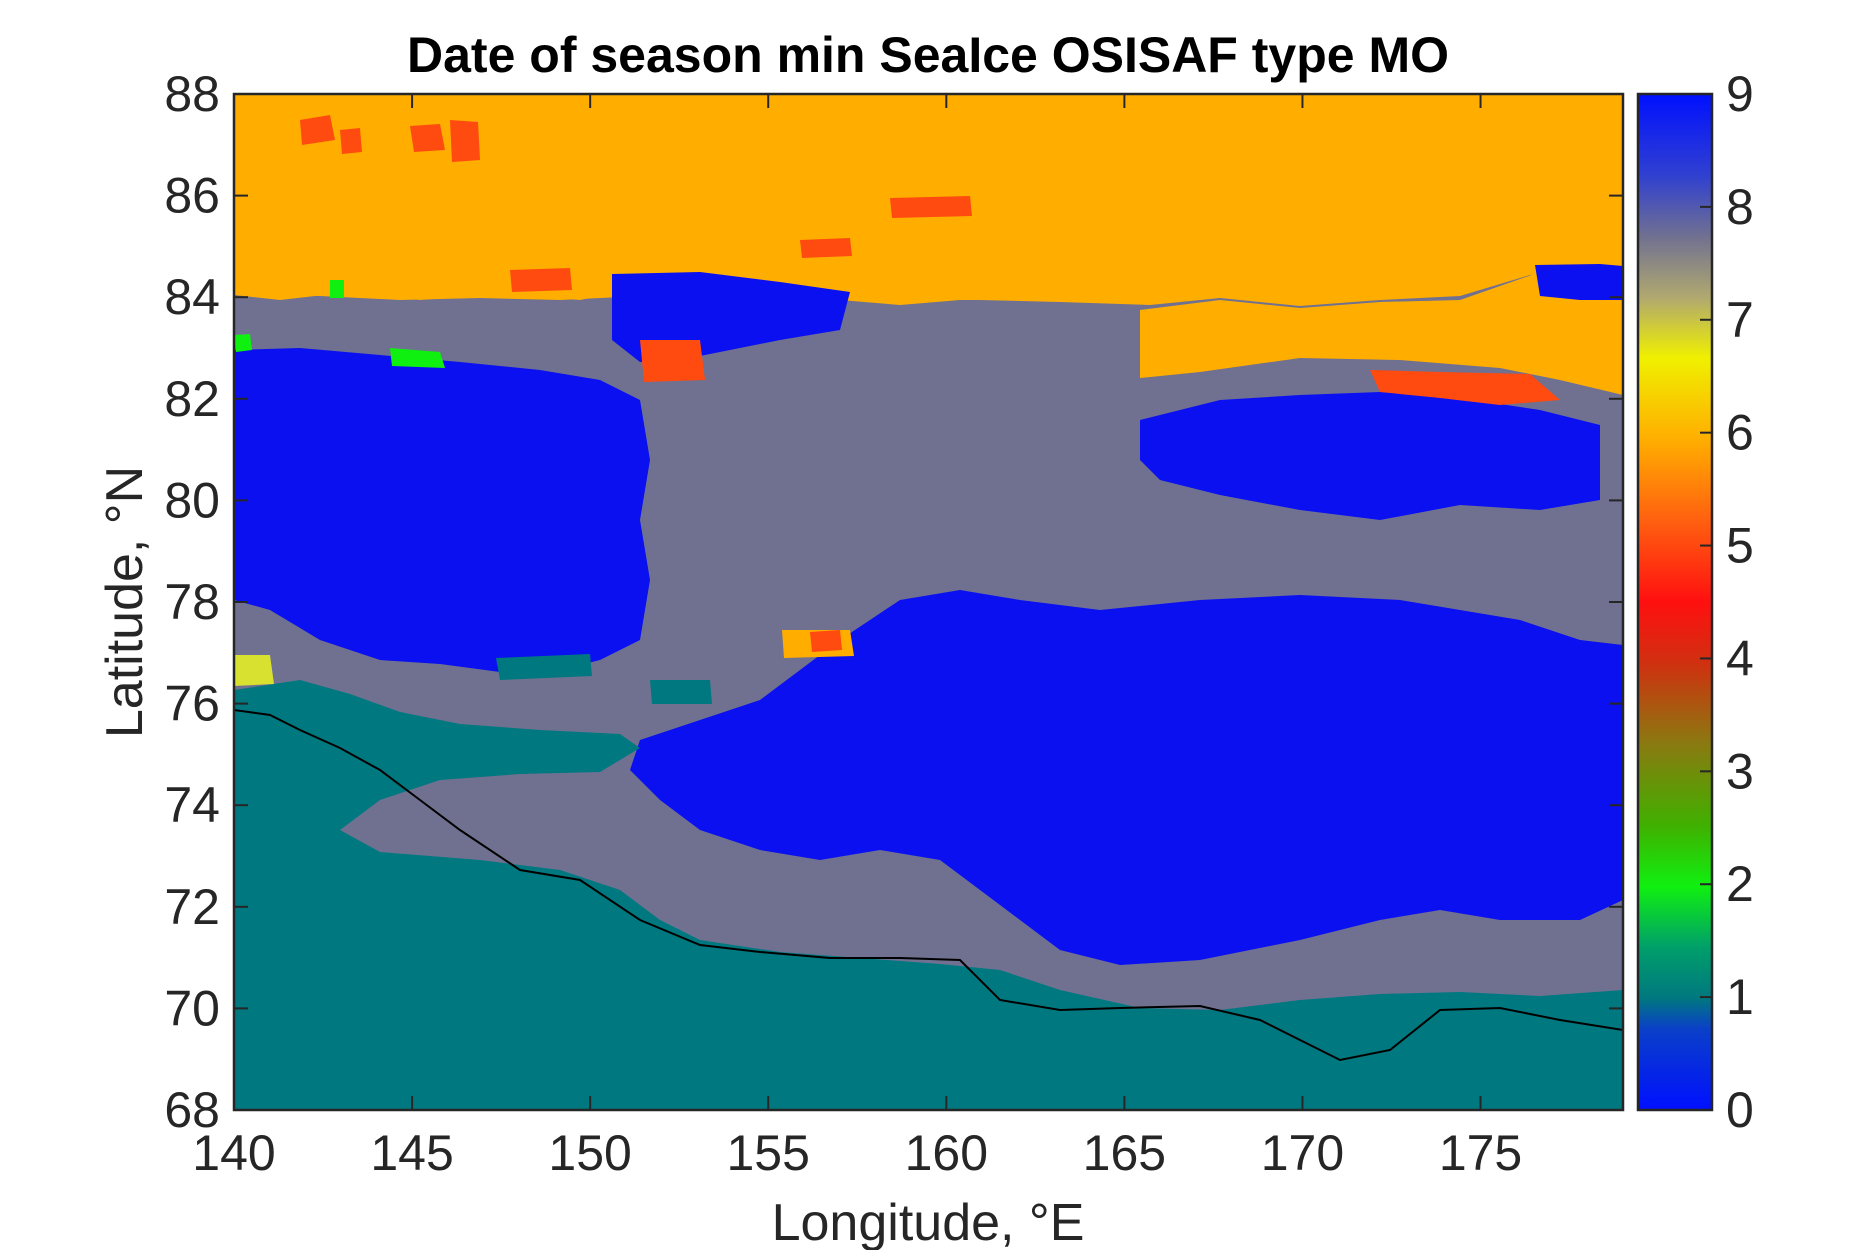 This screenshot has width=1875, height=1250. I want to click on y-tick-label: 80, so click(192, 500).